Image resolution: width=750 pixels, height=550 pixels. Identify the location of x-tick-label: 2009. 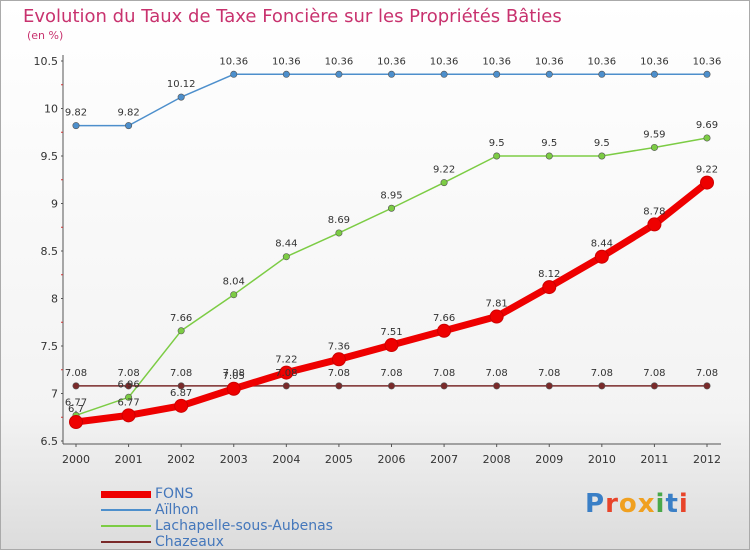
(549, 459).